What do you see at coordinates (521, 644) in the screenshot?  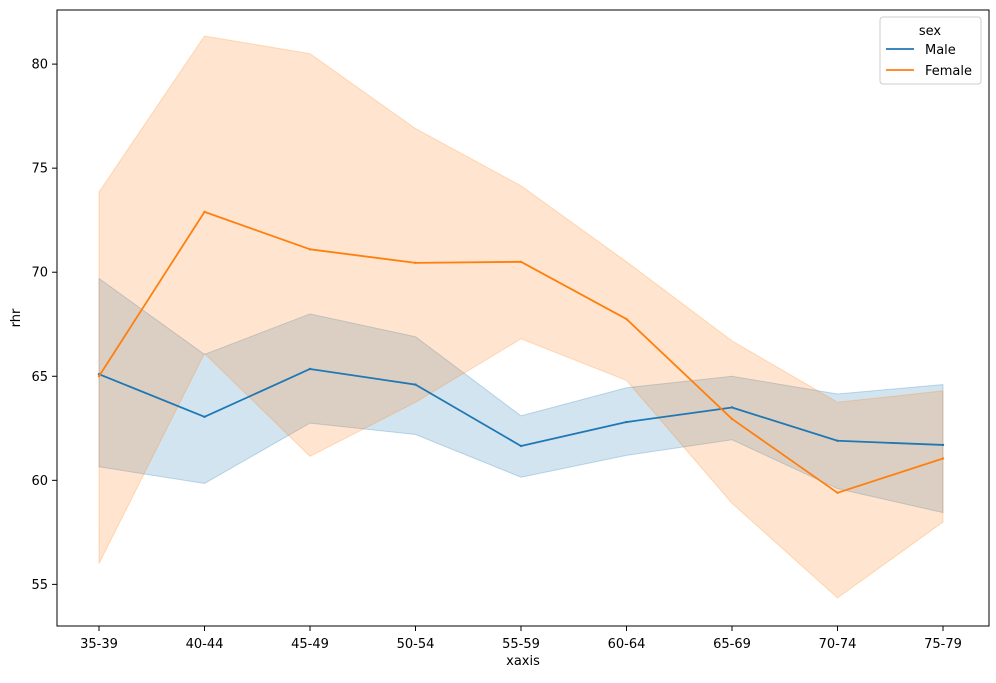 I see `x-tick-label: 55-59` at bounding box center [521, 644].